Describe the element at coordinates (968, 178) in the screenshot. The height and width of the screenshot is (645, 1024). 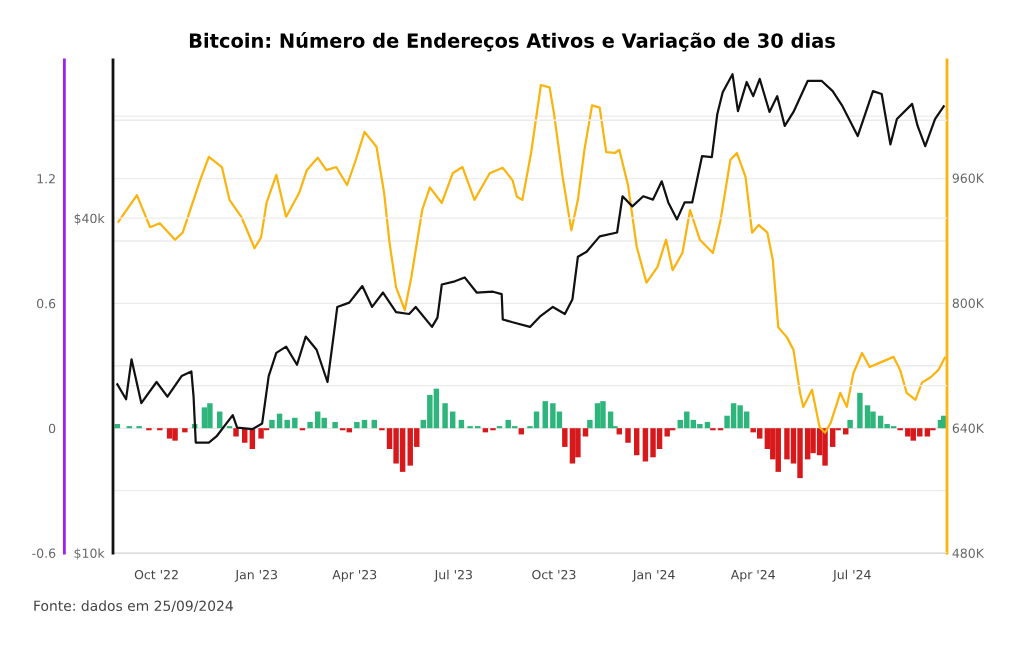
I see `y2-tick-label: 960K` at that location.